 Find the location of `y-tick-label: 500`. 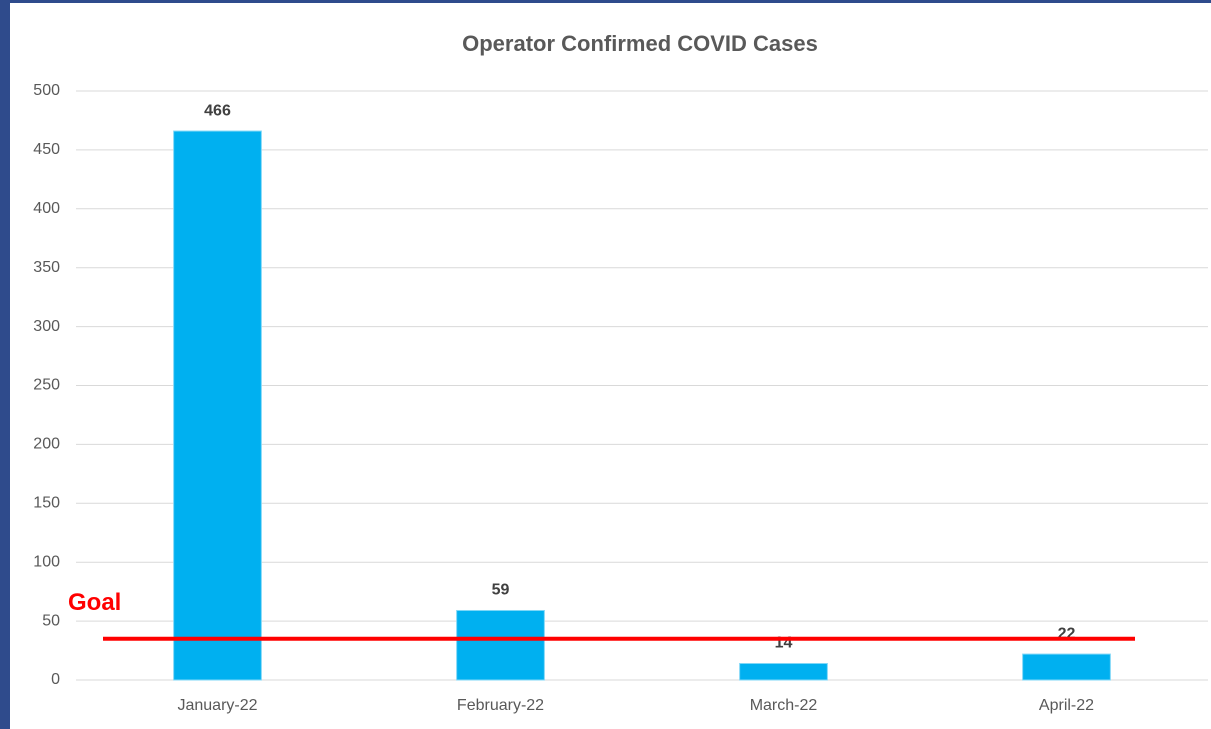

y-tick-label: 500 is located at coordinates (46, 90).